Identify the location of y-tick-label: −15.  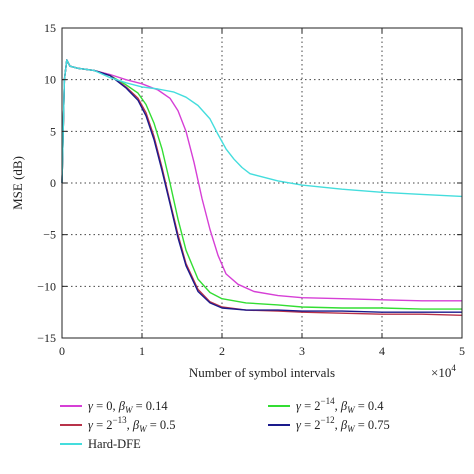
(46, 338).